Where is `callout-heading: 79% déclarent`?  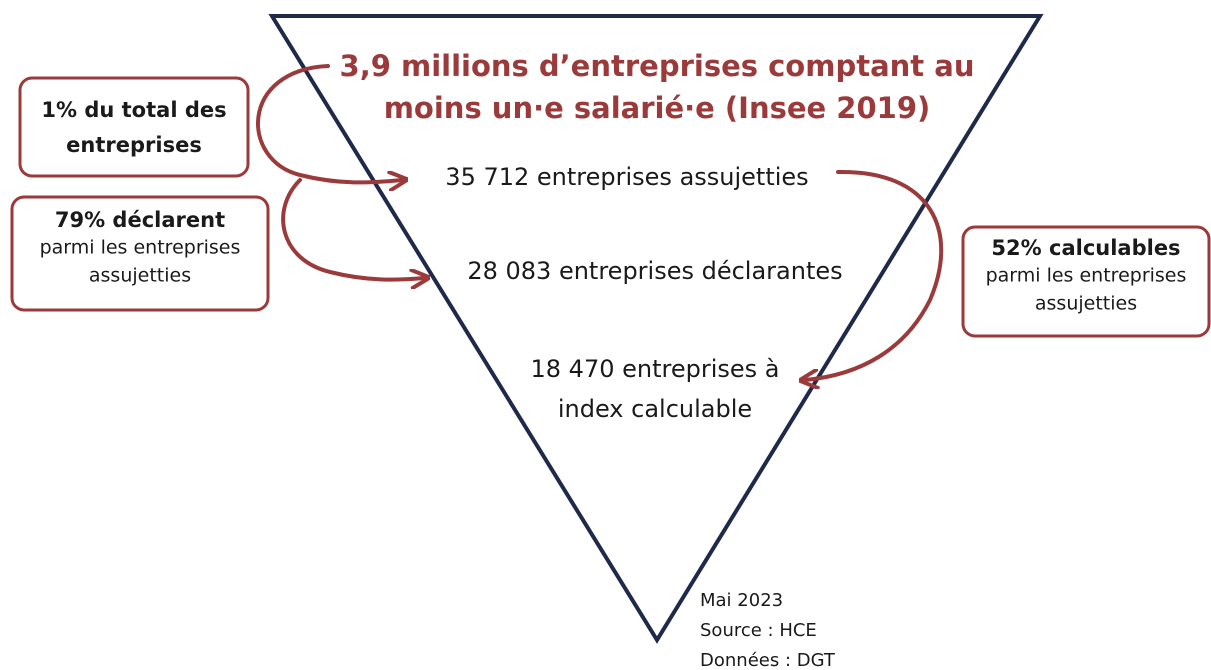
callout-heading: 79% déclarent is located at coordinates (140, 220).